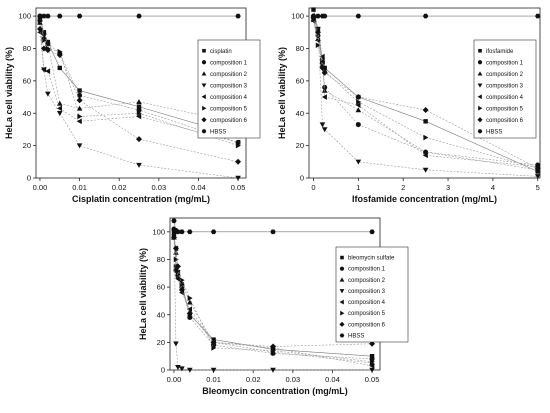 The height and width of the screenshot is (413, 550). Describe the element at coordinates (159, 187) in the screenshot. I see `x-tick-label: 0.03` at that location.